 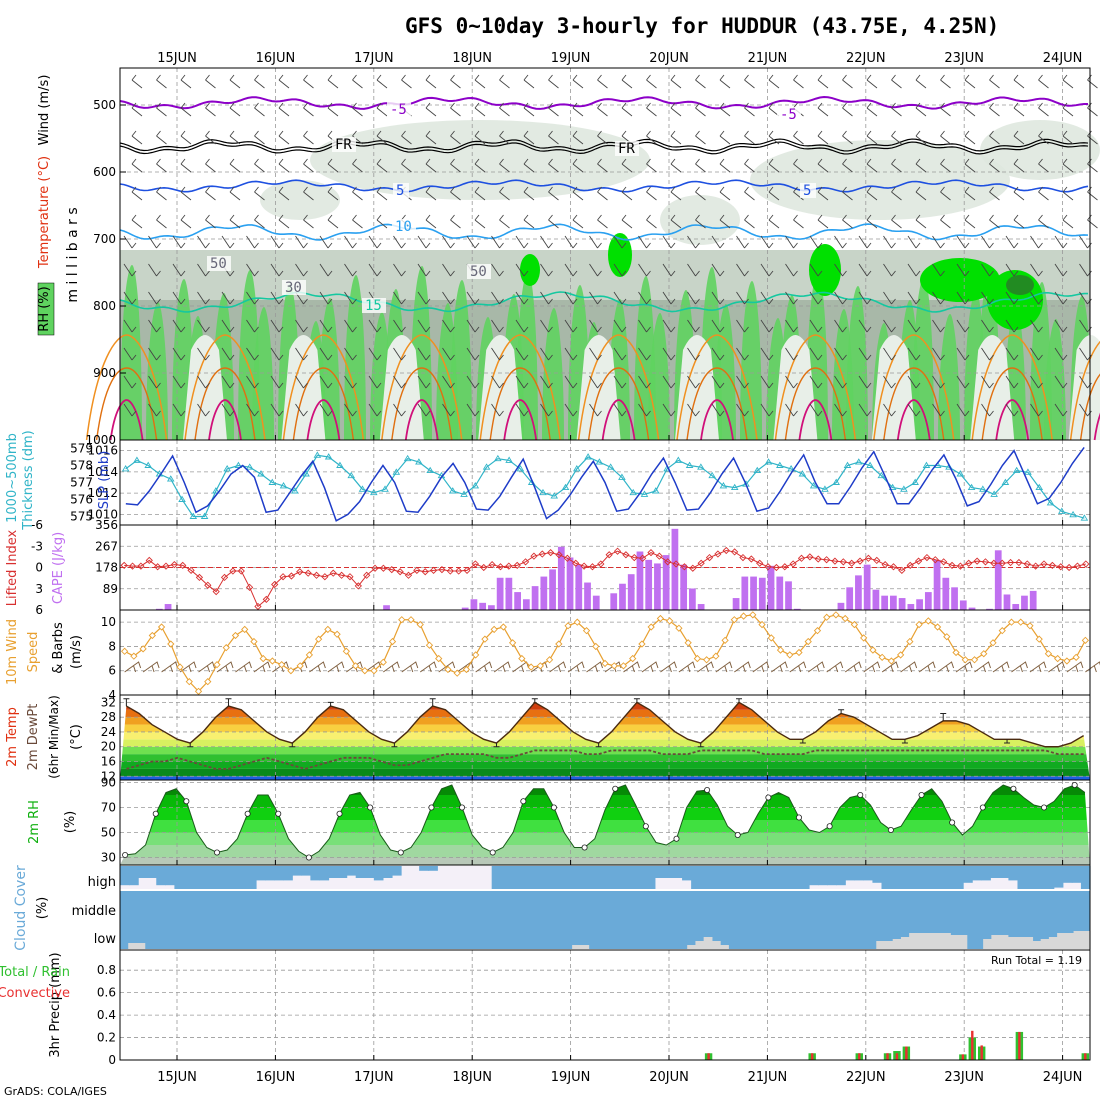 I want to click on temperature-axis-label: Temperature (°C), so click(x=44, y=212).